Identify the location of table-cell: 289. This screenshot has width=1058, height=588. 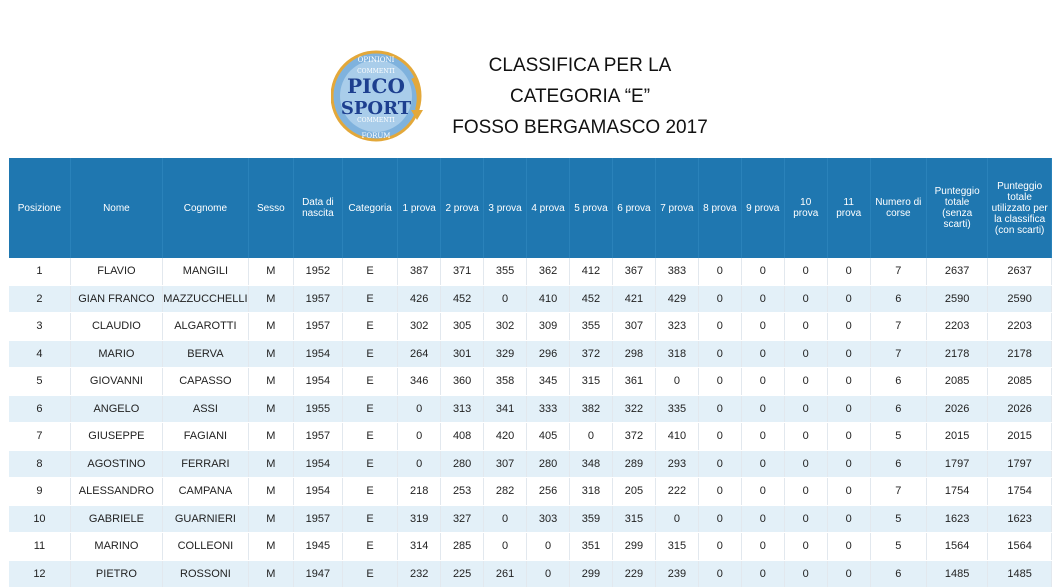
(634, 464).